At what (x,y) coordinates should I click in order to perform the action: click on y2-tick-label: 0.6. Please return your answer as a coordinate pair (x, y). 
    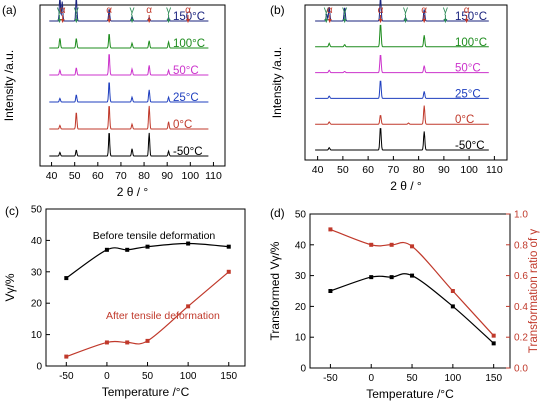
    Looking at the image, I should click on (521, 276).